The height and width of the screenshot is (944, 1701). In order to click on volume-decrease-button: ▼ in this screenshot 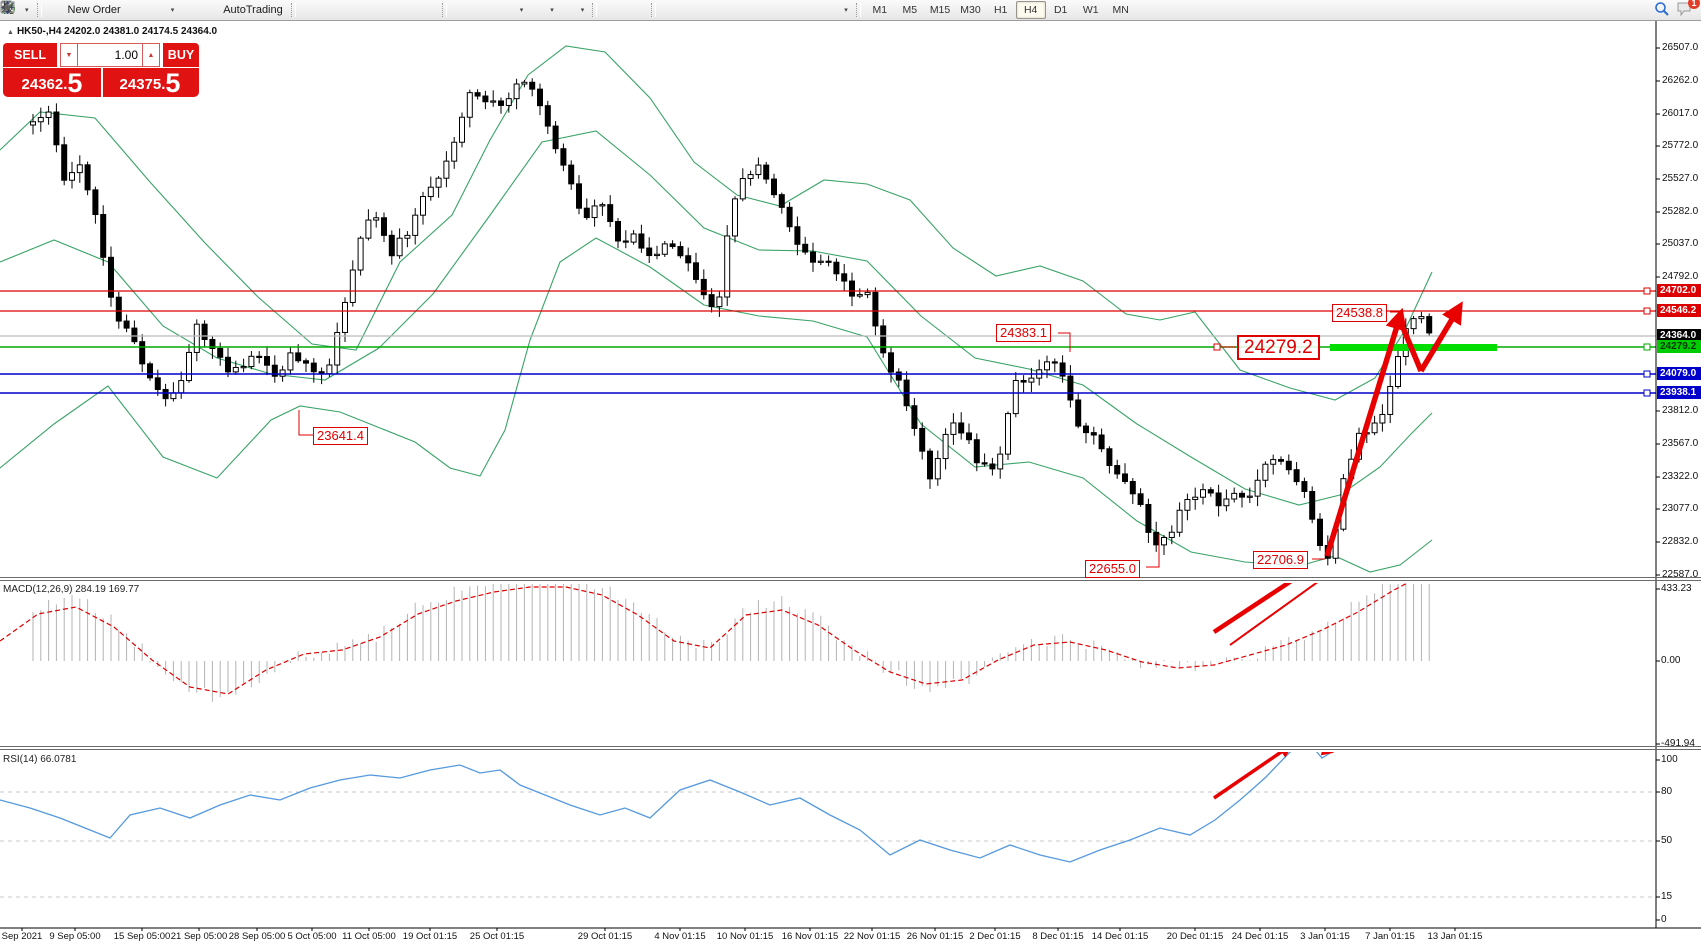, I will do `click(69, 55)`.